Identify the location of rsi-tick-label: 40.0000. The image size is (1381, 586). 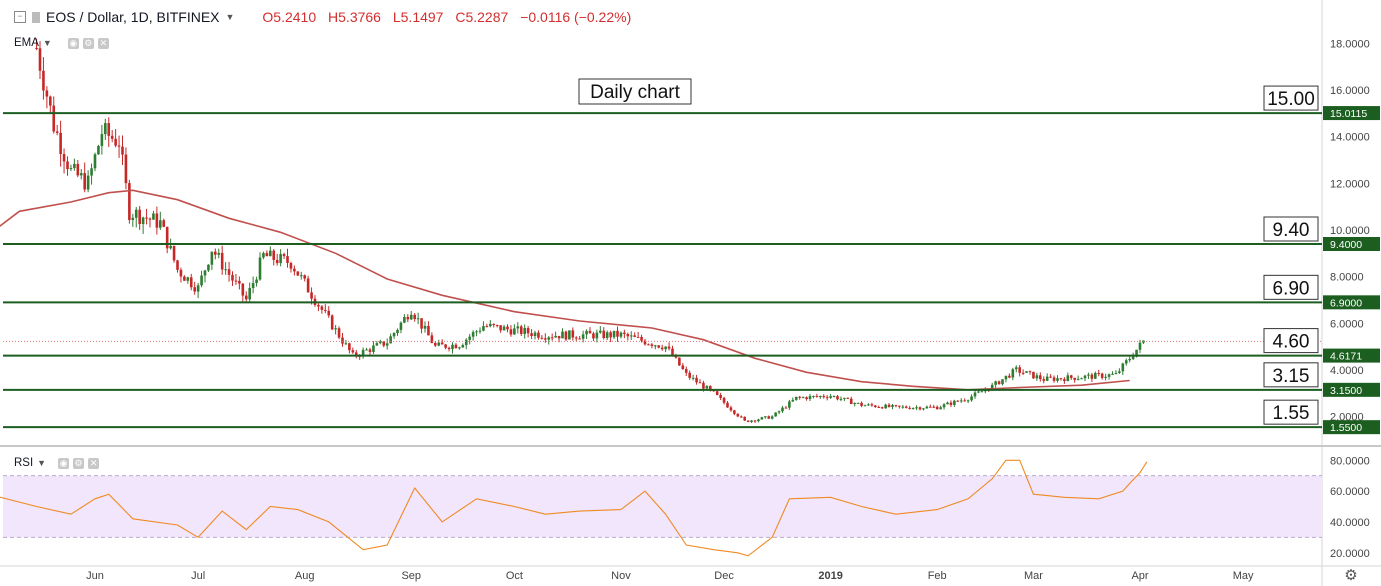
(1350, 523).